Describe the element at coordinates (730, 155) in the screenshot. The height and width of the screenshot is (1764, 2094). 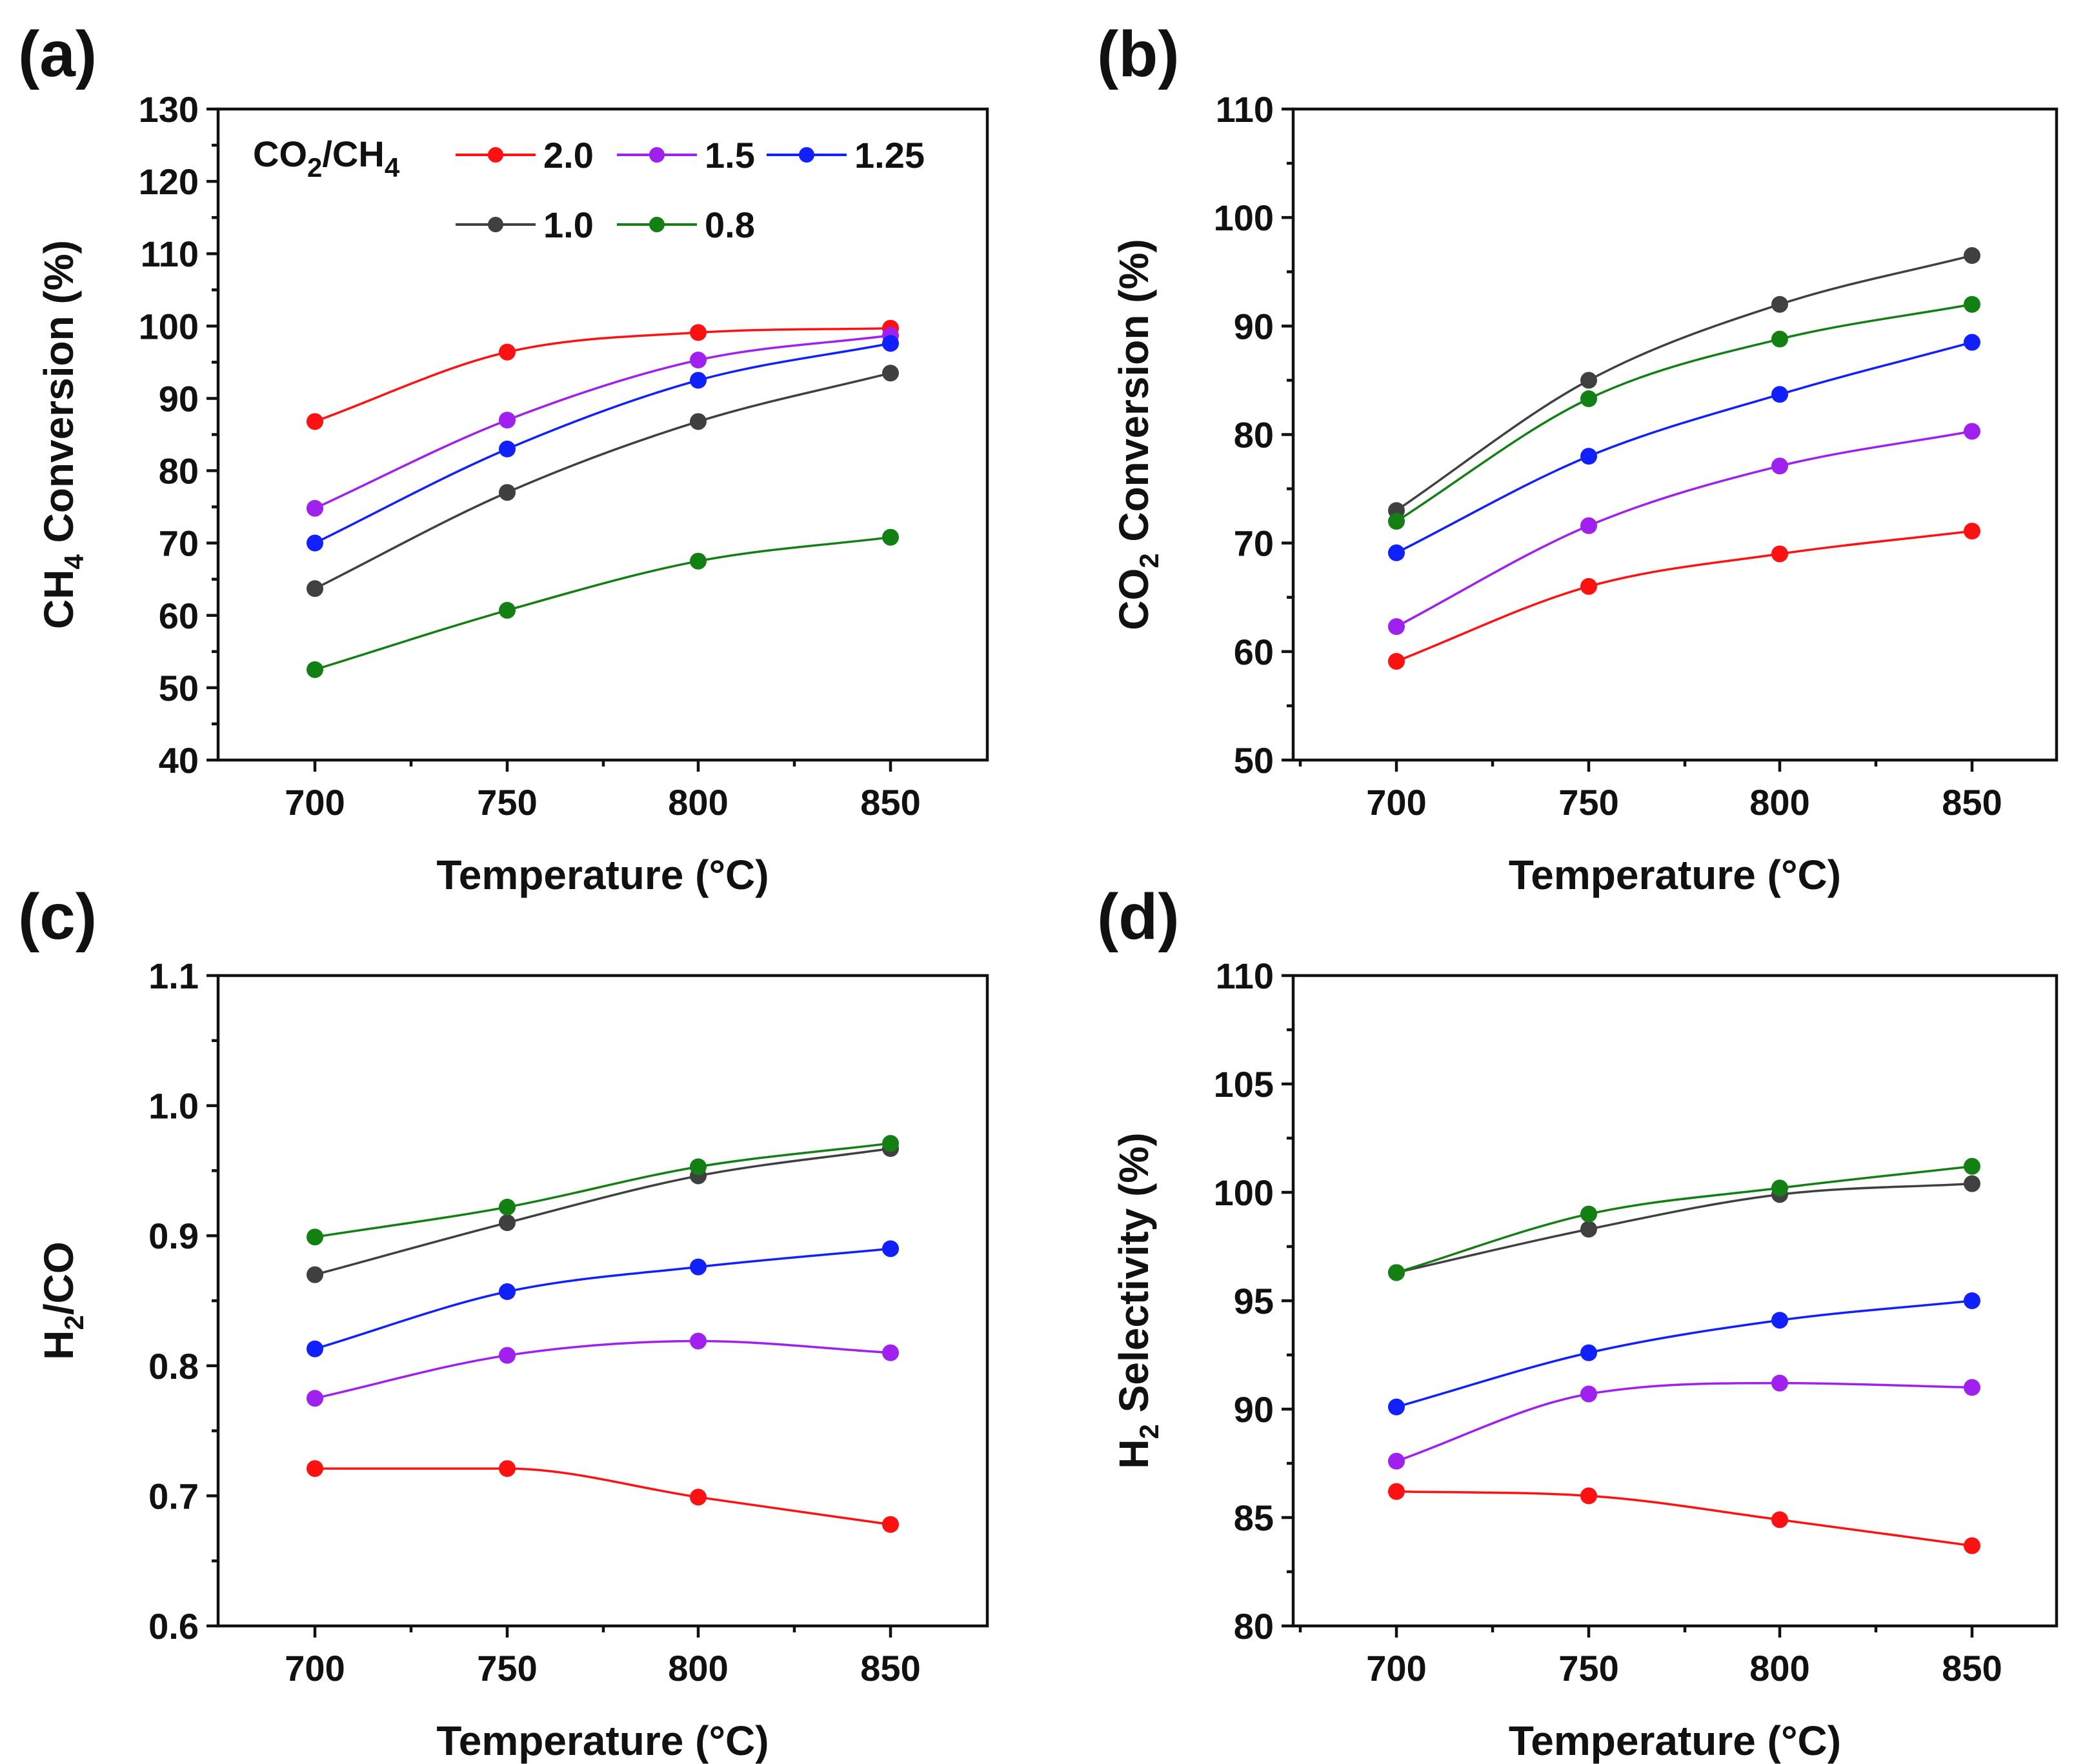
I see `legend-label: 1.5` at that location.